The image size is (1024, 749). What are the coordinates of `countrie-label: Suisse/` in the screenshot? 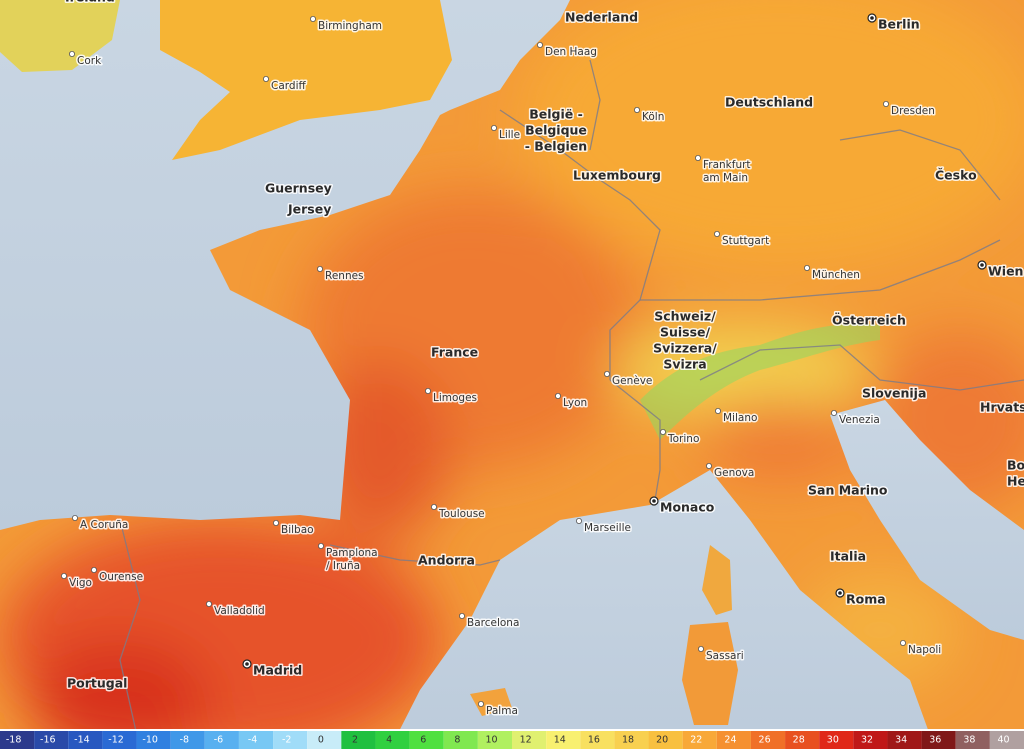 It's located at (685, 332).